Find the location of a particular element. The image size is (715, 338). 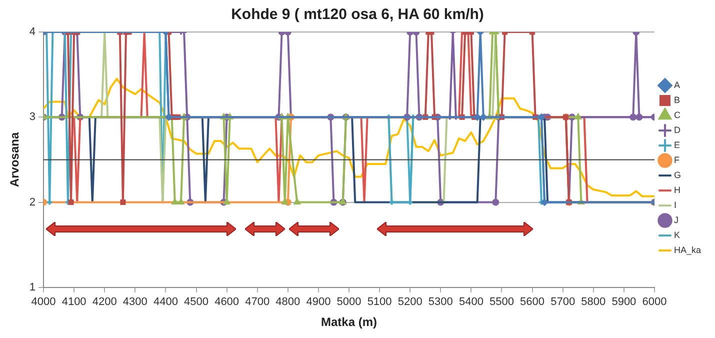

x-tick-label: 4200 is located at coordinates (104, 302).